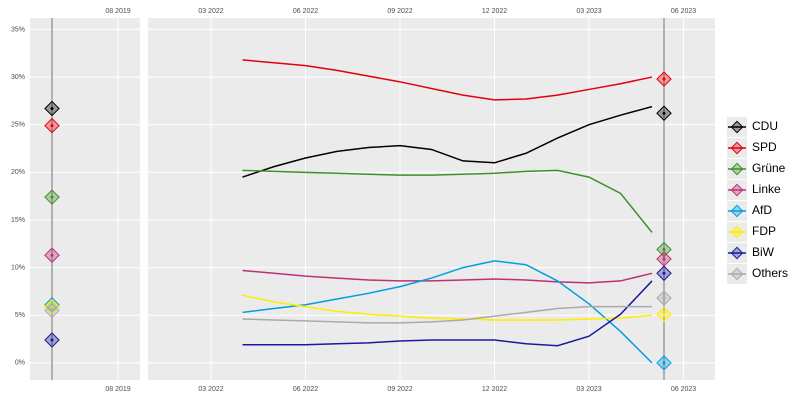 This screenshot has width=800, height=400. I want to click on y-tick-label: 5%, so click(20, 315).